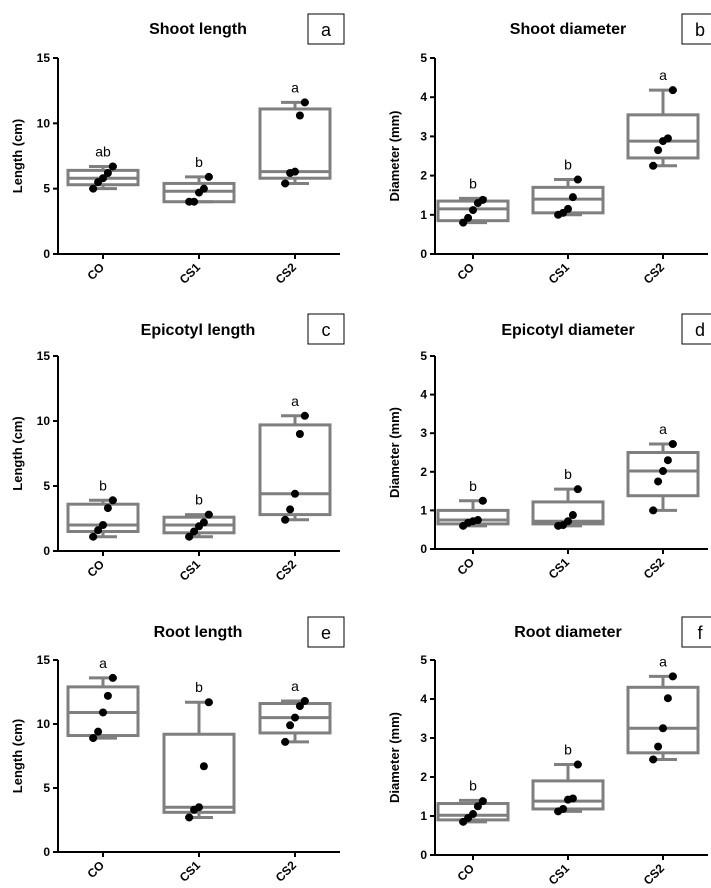 Image resolution: width=711 pixels, height=888 pixels. I want to click on box-co: ab CO, so click(103, 213).